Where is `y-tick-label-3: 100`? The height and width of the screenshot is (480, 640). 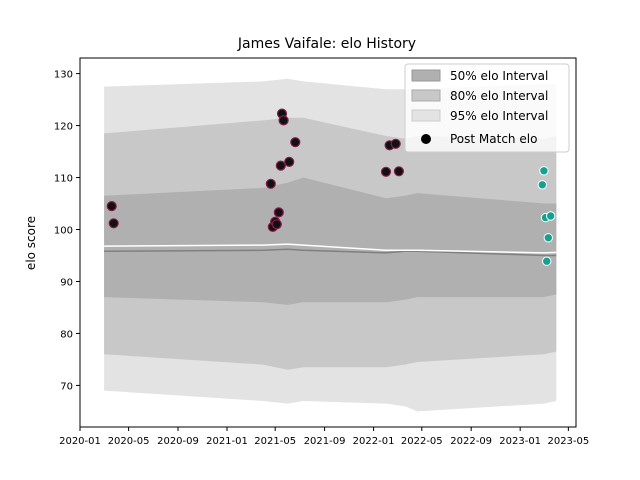
y-tick-label-3: 100 is located at coordinates (63, 231).